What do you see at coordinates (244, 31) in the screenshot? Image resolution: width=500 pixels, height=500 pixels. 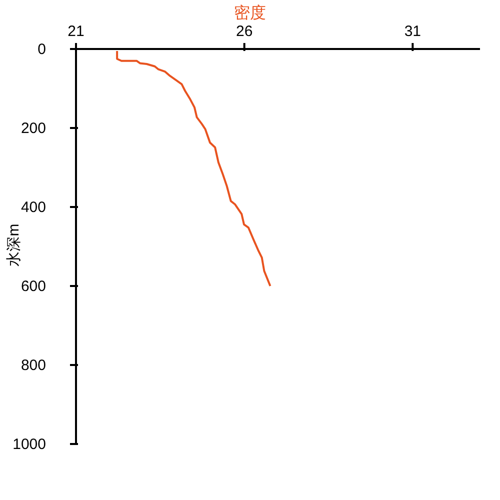 I see `x-tick-label: 26` at bounding box center [244, 31].